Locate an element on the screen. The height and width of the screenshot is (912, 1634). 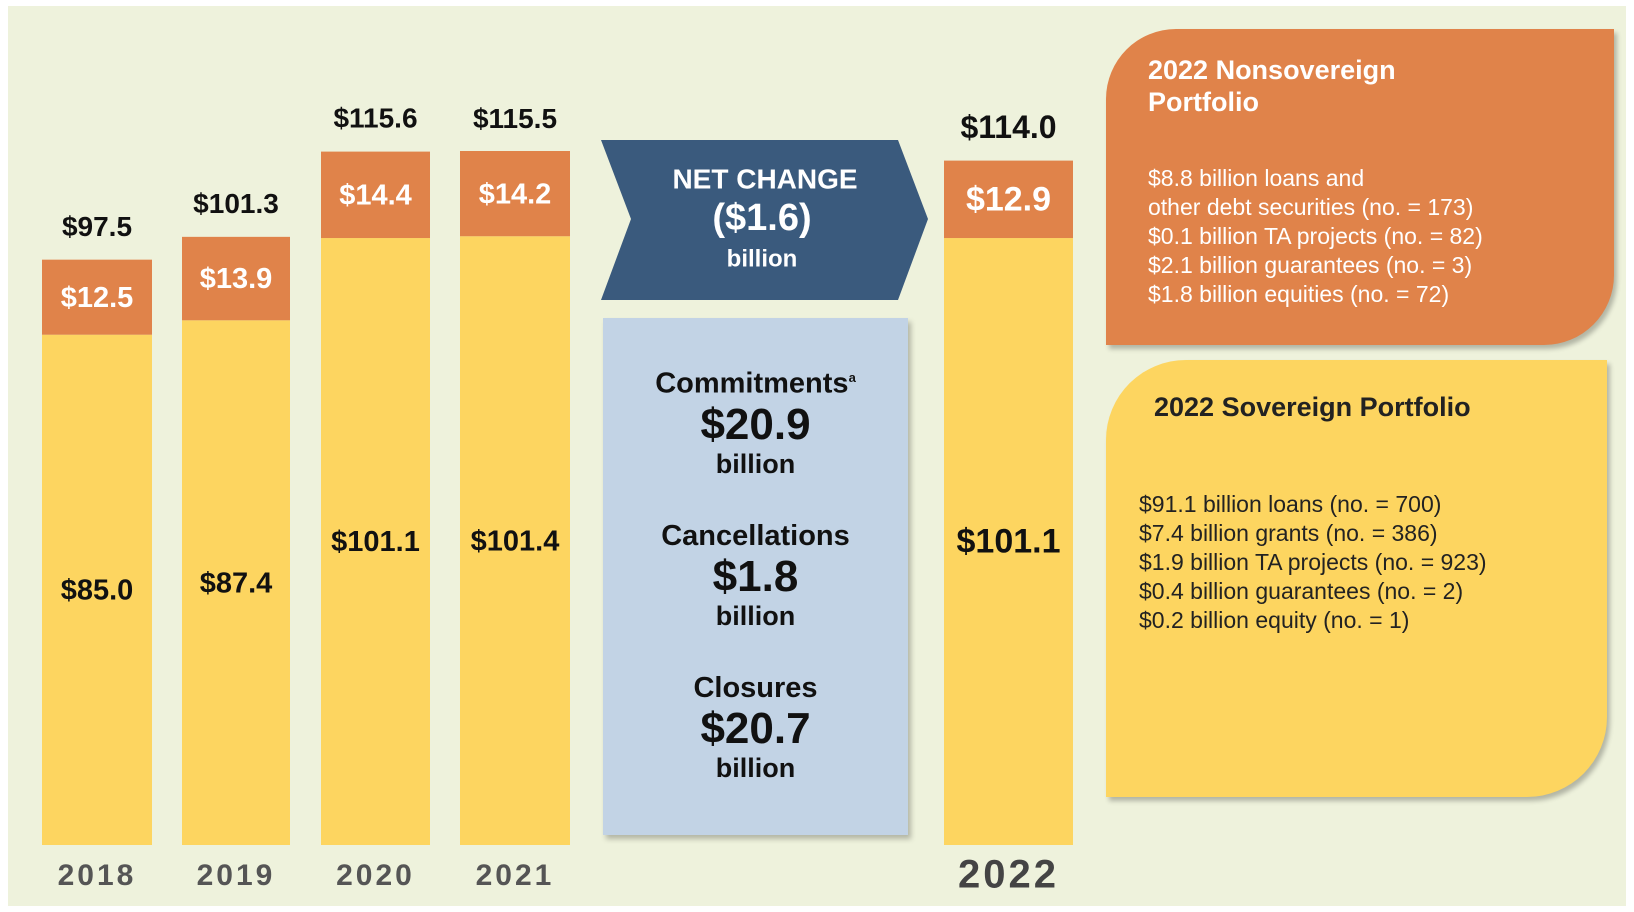
bar-value-label: $14.2 is located at coordinates (515, 194).